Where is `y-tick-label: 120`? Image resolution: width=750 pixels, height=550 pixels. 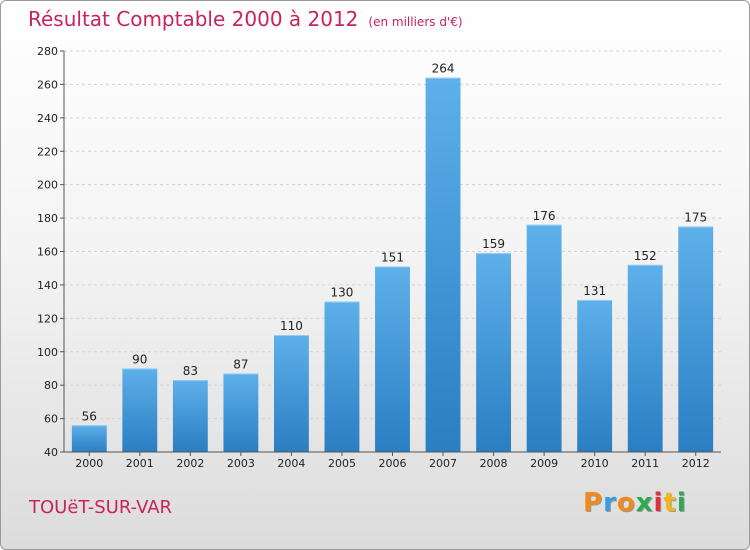 y-tick-label: 120 is located at coordinates (47, 318).